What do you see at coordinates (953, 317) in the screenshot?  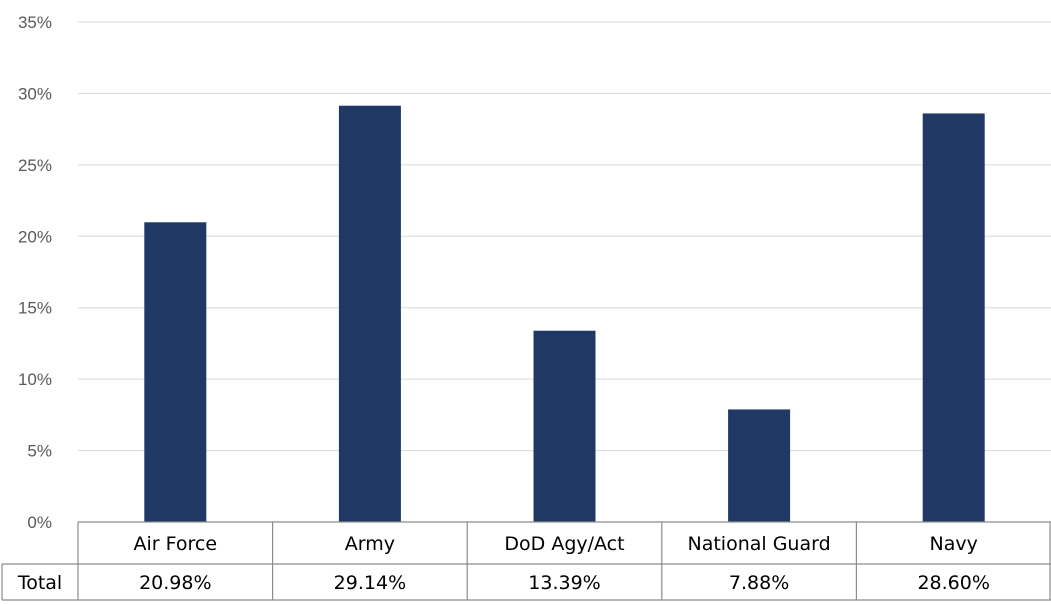 I see `bar-navy` at bounding box center [953, 317].